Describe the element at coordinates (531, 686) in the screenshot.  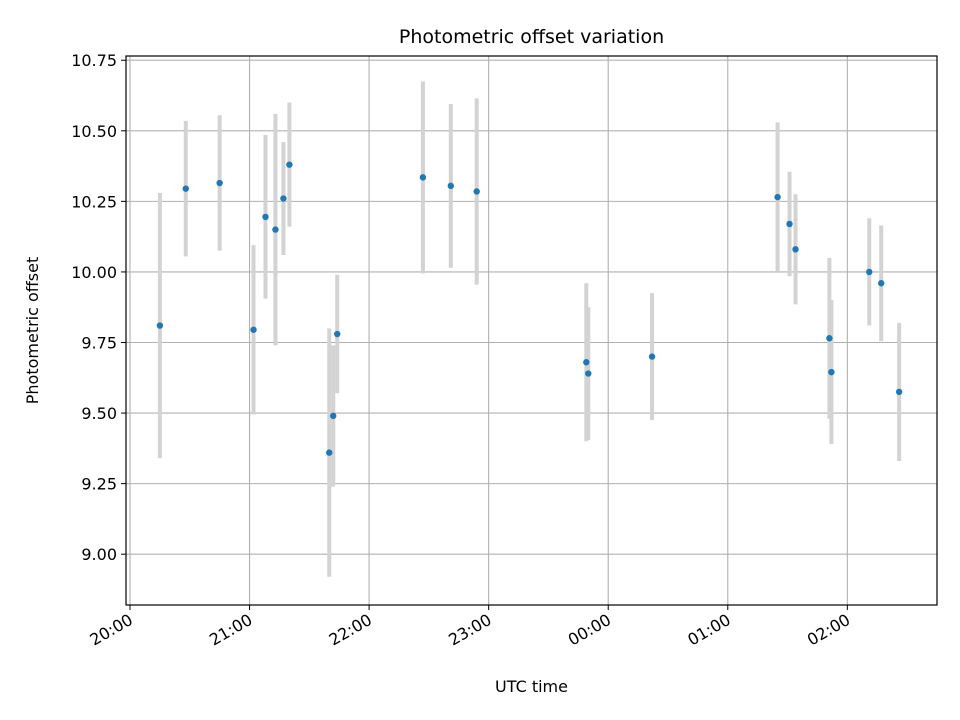
I see `x-axis-label: UTC time` at that location.